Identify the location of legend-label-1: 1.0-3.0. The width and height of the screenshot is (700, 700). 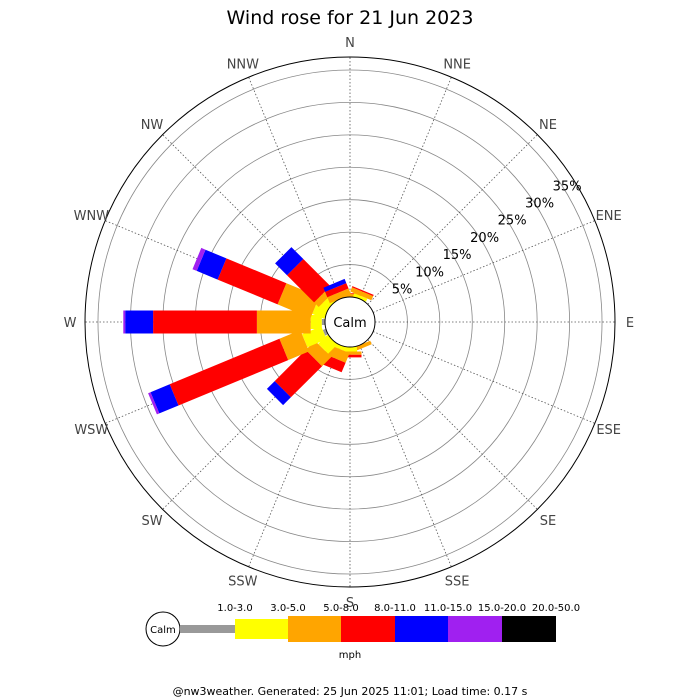
(234, 608).